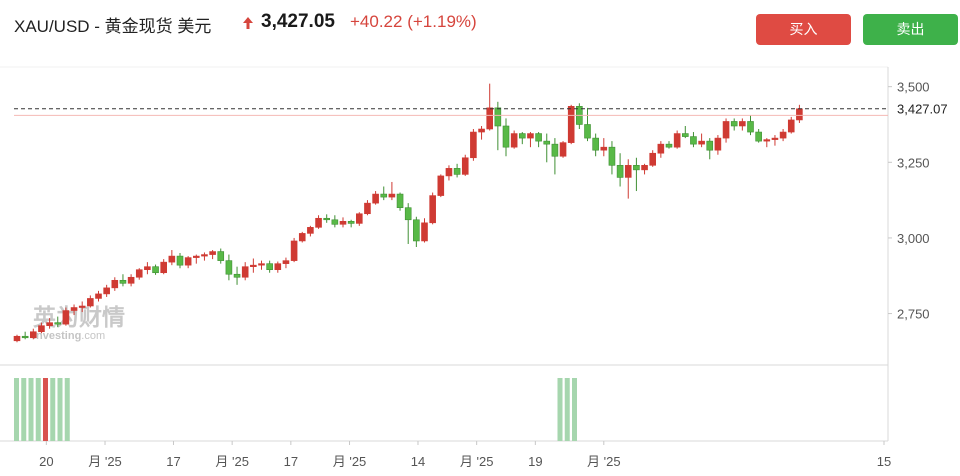  What do you see at coordinates (910, 29) in the screenshot?
I see `sell-button: 卖出` at bounding box center [910, 29].